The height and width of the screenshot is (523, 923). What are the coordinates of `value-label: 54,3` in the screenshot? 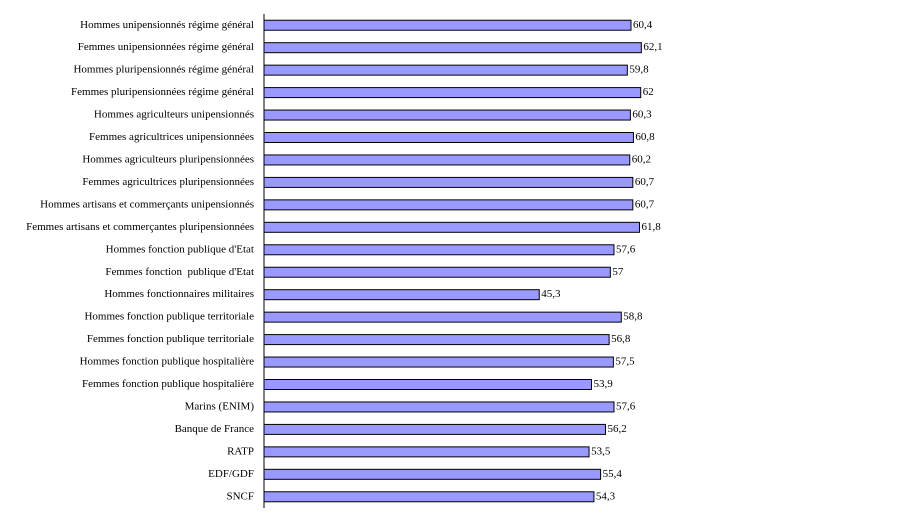 It's located at (606, 496).